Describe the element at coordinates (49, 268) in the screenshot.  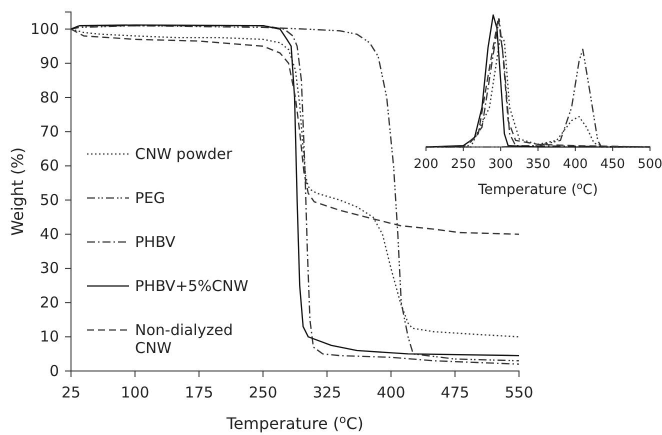
I see `y-tick-label: 30` at that location.